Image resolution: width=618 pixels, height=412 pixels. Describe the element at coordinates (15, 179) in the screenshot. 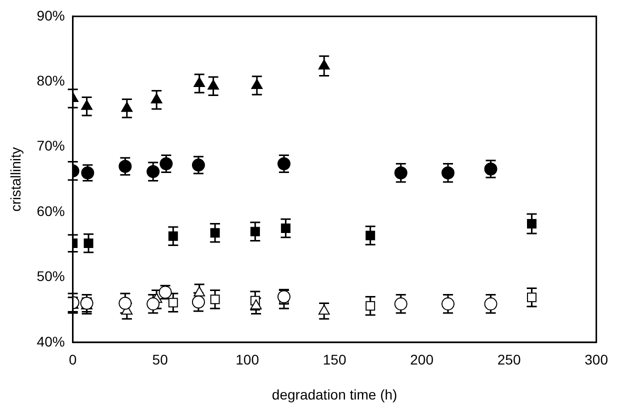

I see `y-axis-title: cristallinity` at that location.